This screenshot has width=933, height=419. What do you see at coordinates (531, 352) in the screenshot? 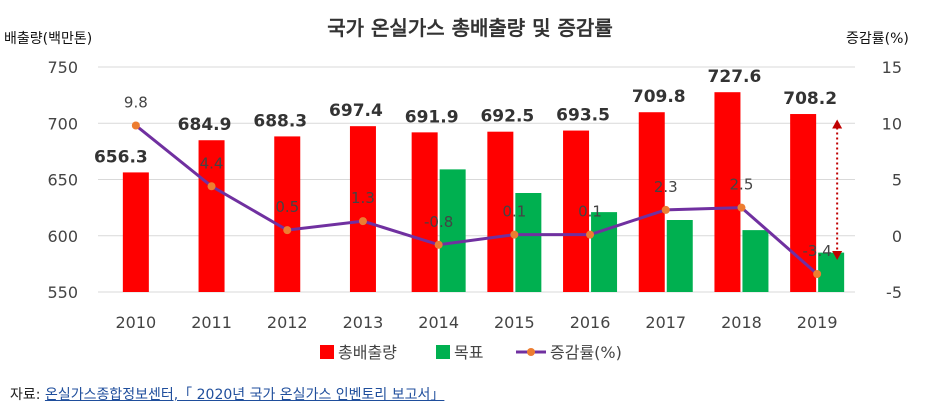
I see `legend-marker-rate` at bounding box center [531, 352].